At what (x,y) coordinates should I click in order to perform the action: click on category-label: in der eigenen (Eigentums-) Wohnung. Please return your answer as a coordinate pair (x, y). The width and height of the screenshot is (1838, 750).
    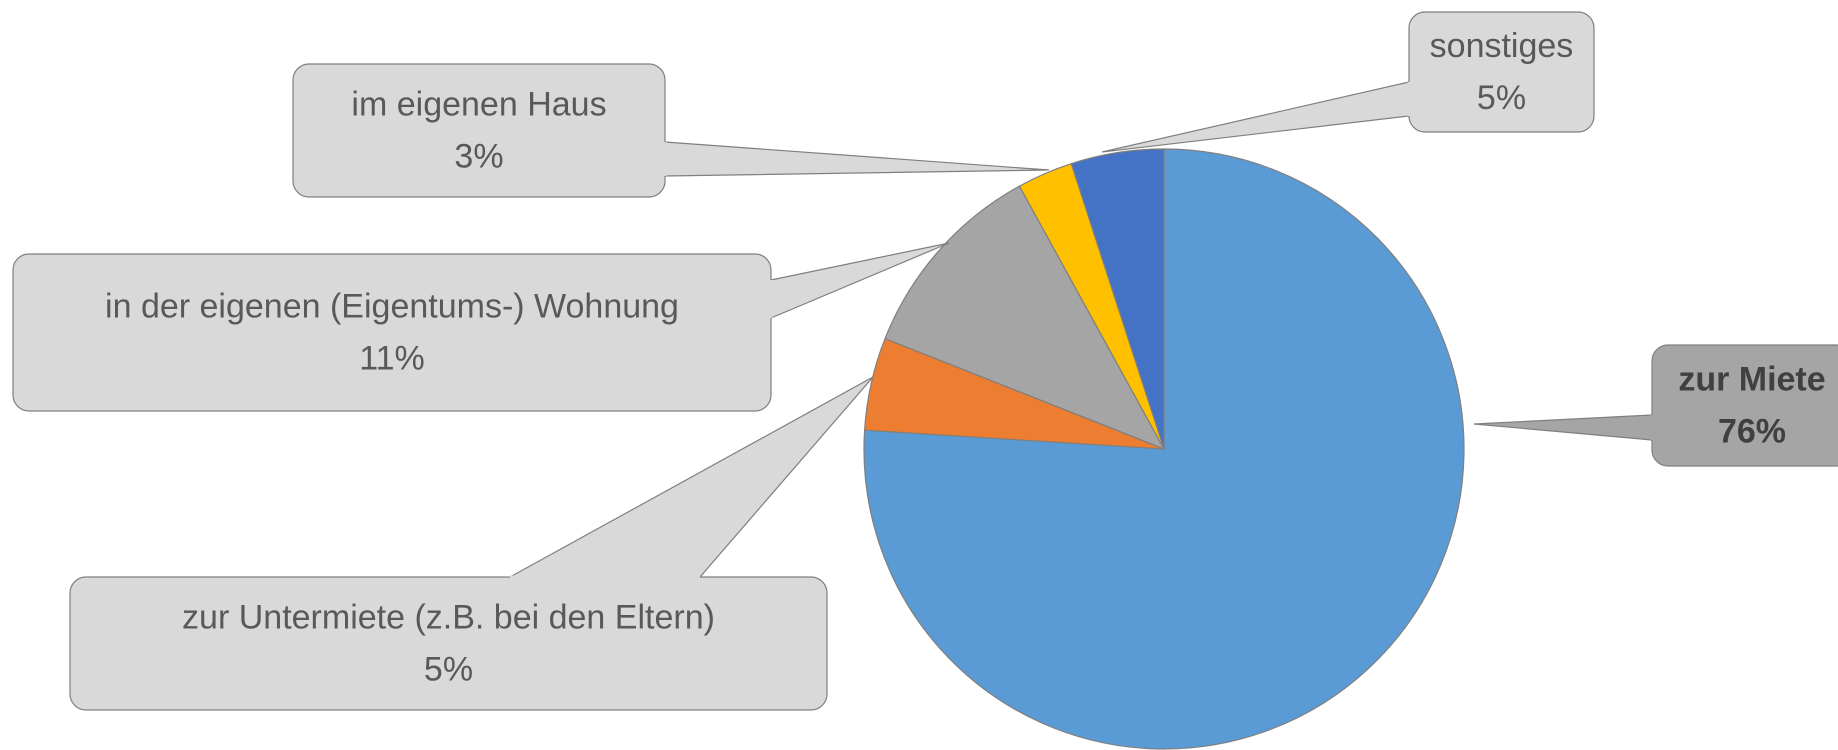
    Looking at the image, I should click on (392, 306).